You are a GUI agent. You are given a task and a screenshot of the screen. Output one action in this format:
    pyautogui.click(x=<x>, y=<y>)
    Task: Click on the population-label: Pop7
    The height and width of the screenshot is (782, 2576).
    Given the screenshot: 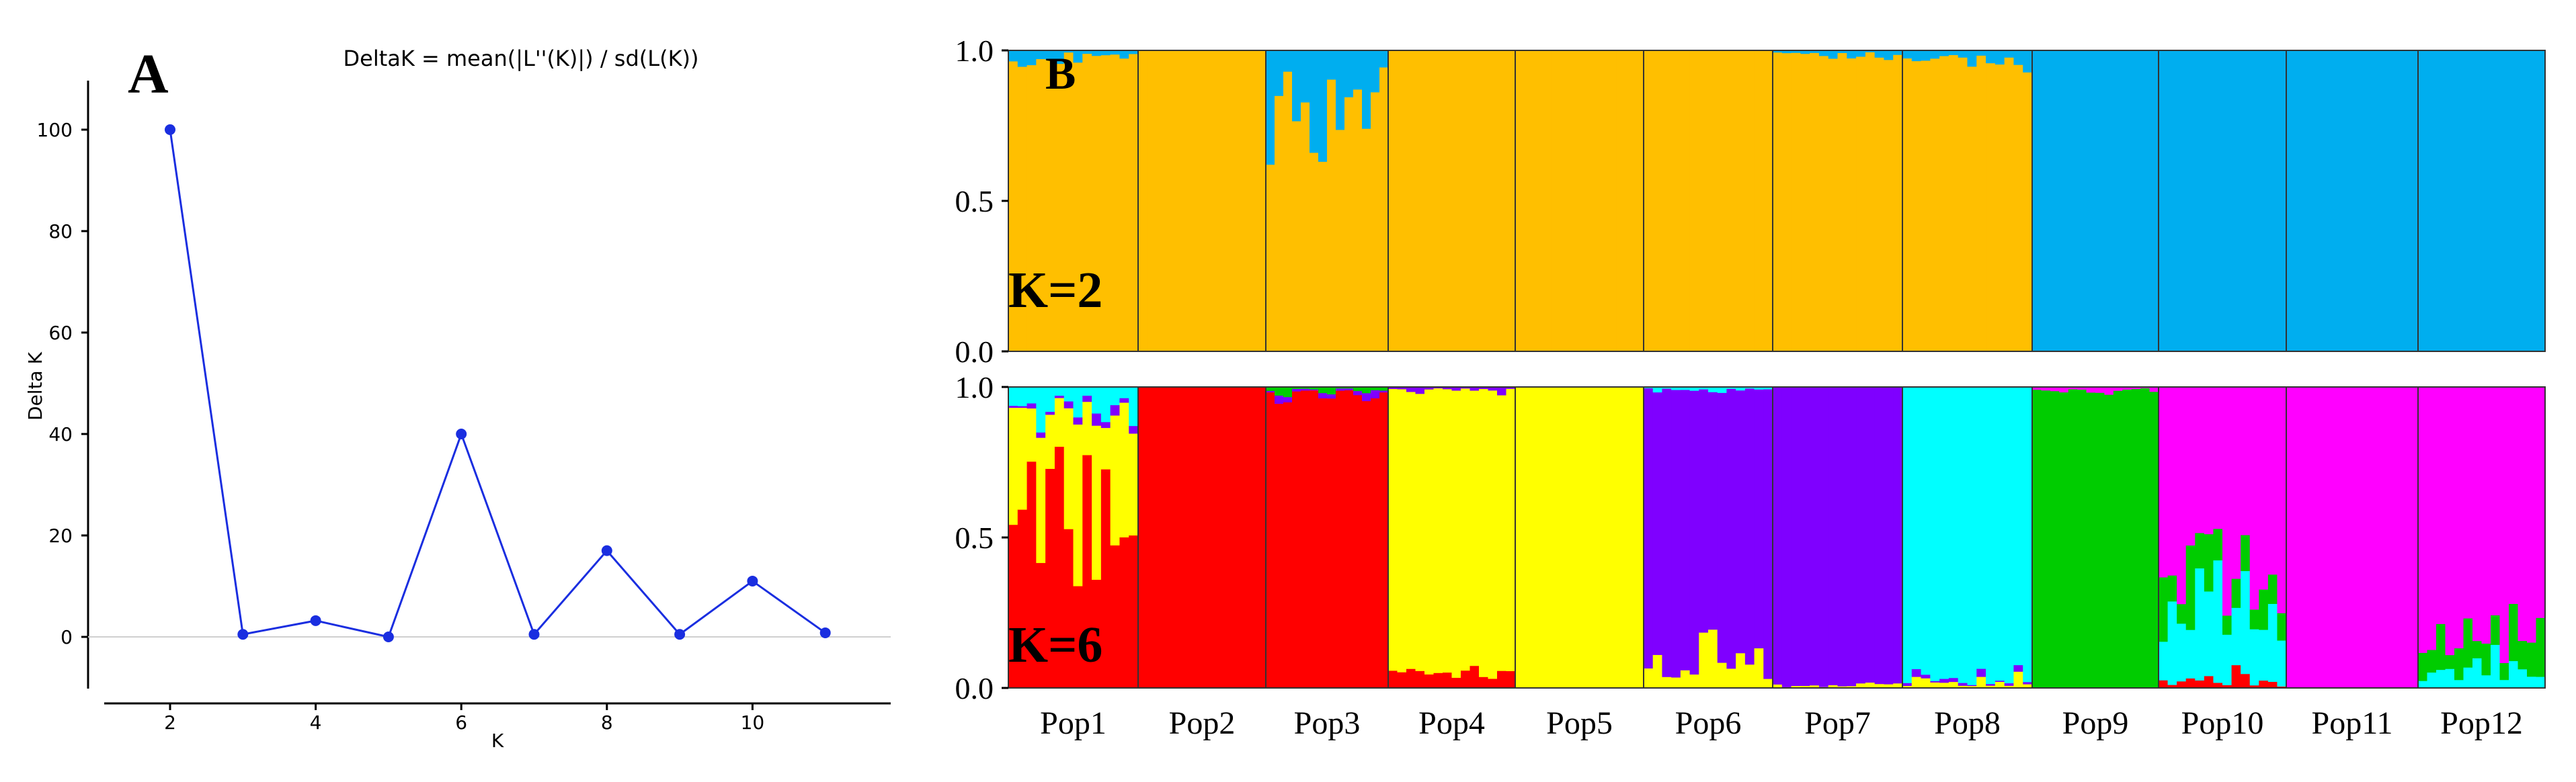 What is the action you would take?
    pyautogui.click(x=1837, y=723)
    